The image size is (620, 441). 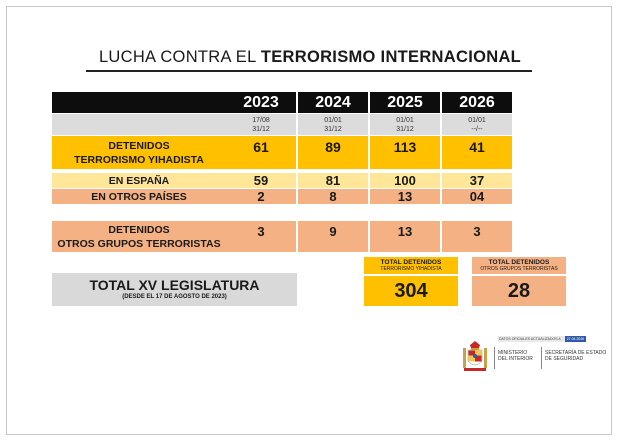 I want to click on year-2025: 2025, so click(x=405, y=102).